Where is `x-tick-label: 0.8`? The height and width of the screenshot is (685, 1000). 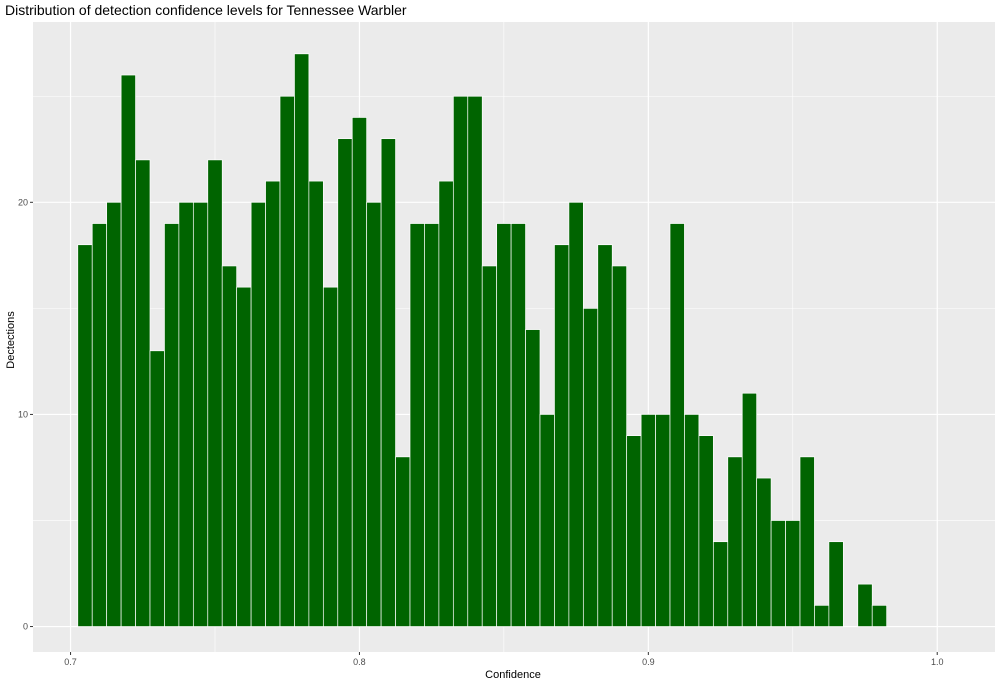 x-tick-label: 0.8 is located at coordinates (359, 662).